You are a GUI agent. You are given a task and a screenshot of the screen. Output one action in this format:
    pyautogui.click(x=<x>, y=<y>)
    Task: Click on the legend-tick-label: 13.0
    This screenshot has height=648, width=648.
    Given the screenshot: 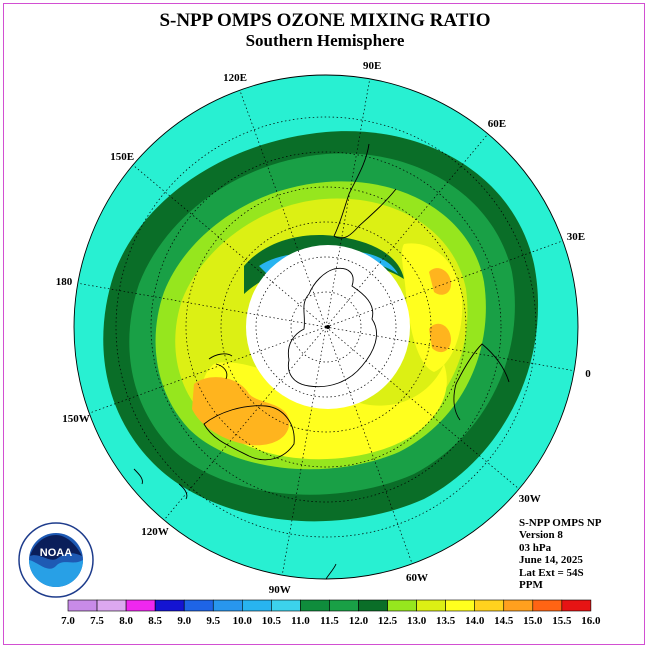 What is the action you would take?
    pyautogui.click(x=417, y=621)
    